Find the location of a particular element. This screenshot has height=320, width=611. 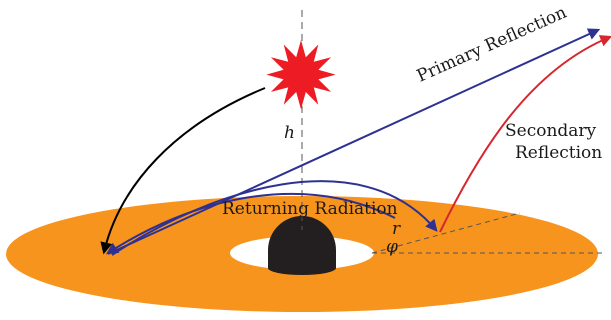

black-hole-icon is located at coordinates (302, 245).